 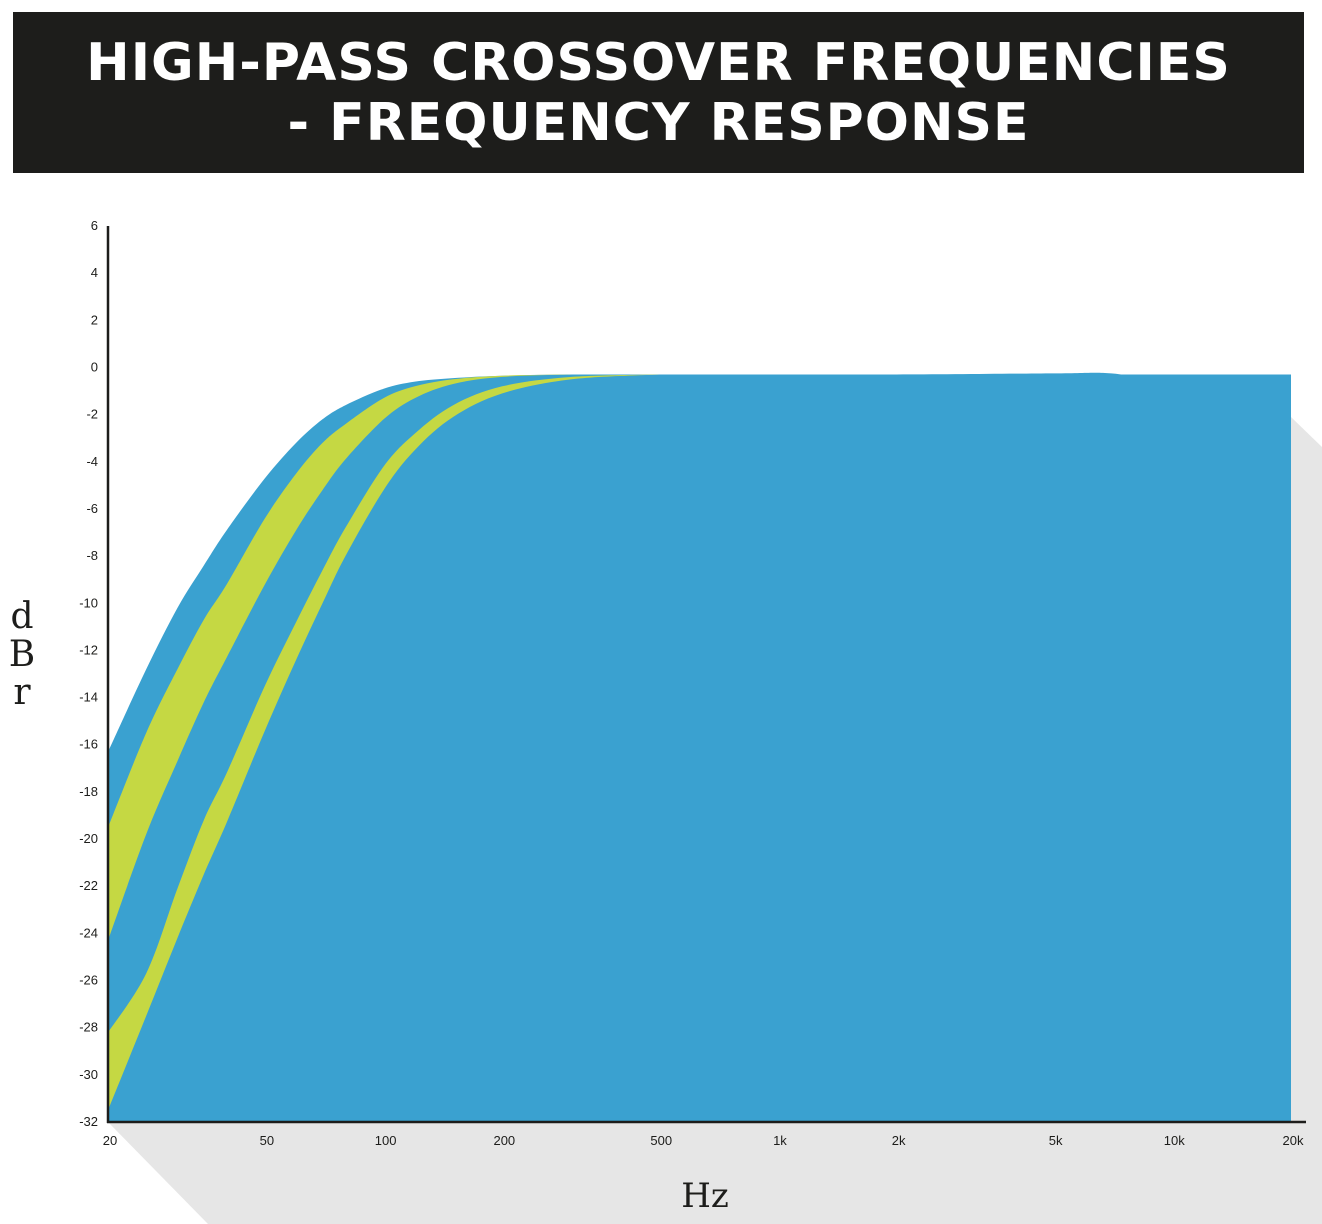 I want to click on y-tick-label: 2, so click(x=94, y=319).